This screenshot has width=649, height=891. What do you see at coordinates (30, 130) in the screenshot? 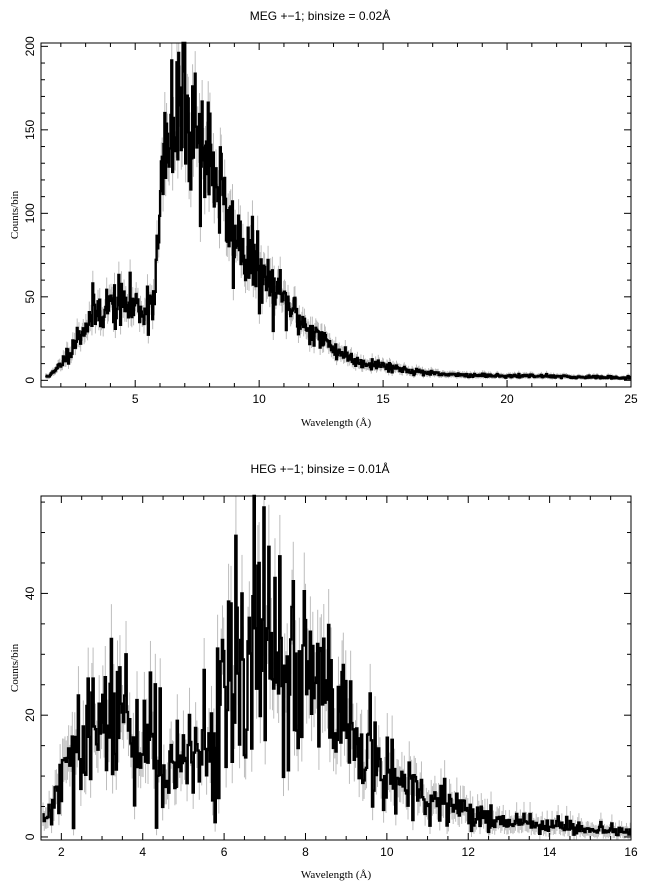
I see `meg-y-tick-label: 150` at bounding box center [30, 130].